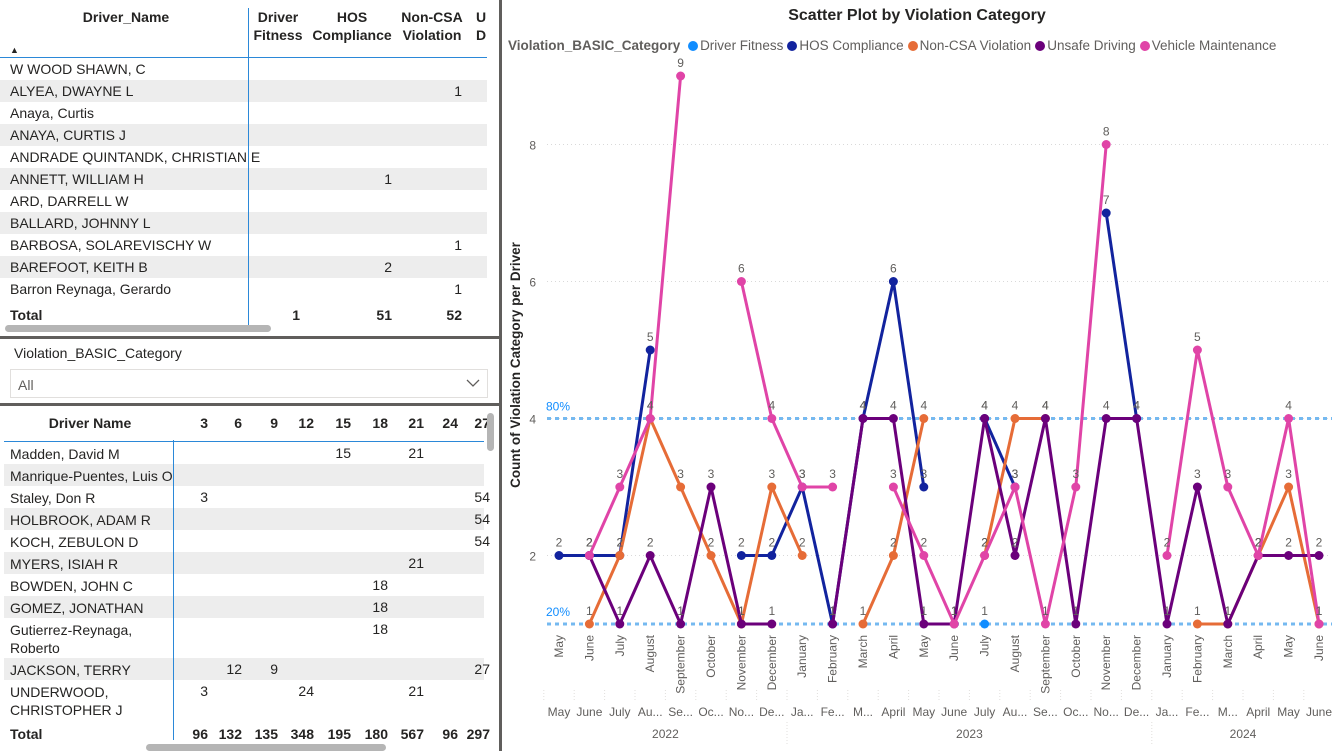 Image resolution: width=1332 pixels, height=751 pixels. What do you see at coordinates (243, 201) in the screenshot?
I see `table-row: ARD, DARRELL W` at bounding box center [243, 201].